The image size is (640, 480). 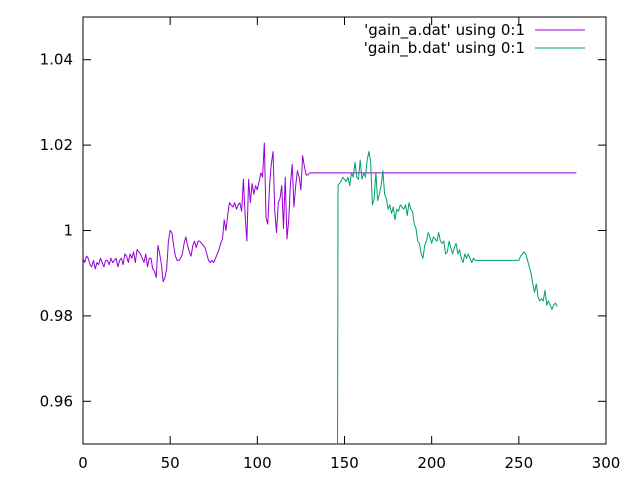 I want to click on y-tick-label: 1.04, so click(x=56, y=60).